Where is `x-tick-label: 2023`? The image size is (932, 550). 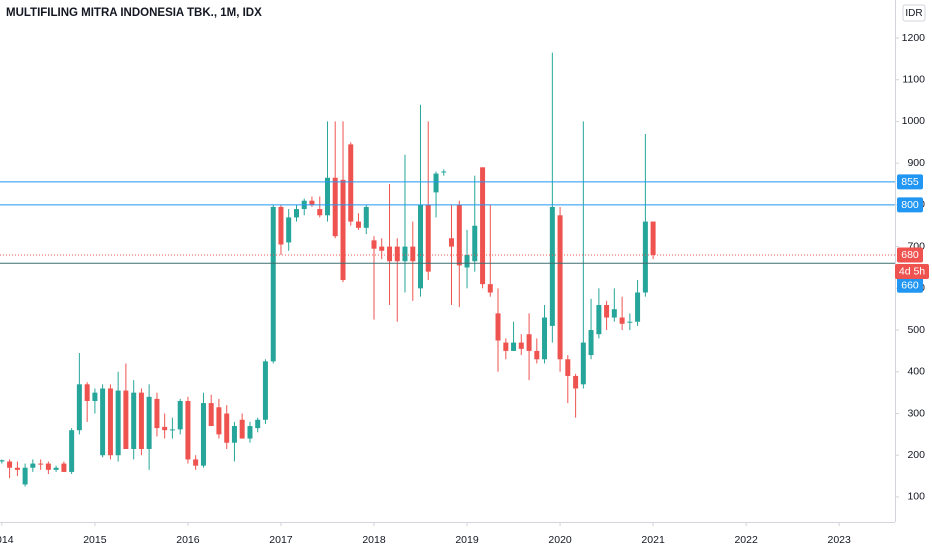 x-tick-label: 2023 is located at coordinates (839, 540).